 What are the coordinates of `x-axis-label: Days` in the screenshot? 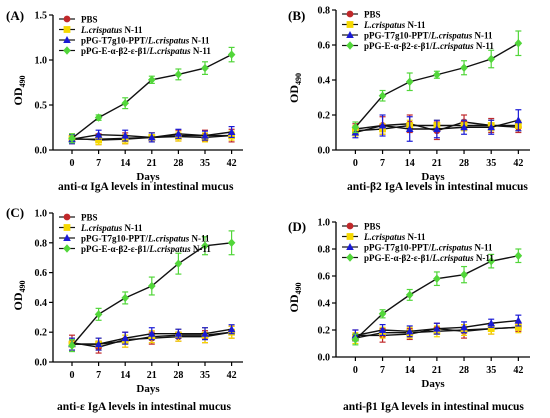 It's located at (148, 177).